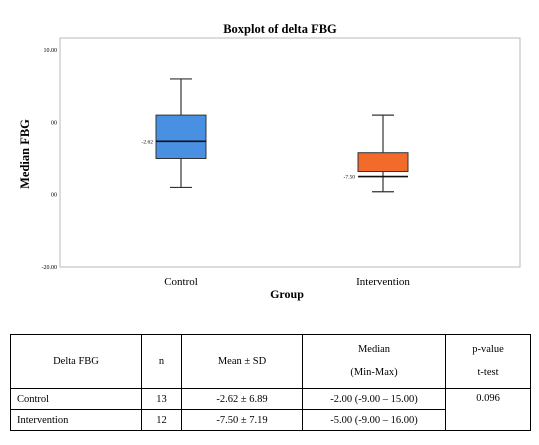 Image resolution: width=539 pixels, height=445 pixels. Describe the element at coordinates (242, 399) in the screenshot. I see `cell-mean-sd: -2.62 ± 6.89` at that location.